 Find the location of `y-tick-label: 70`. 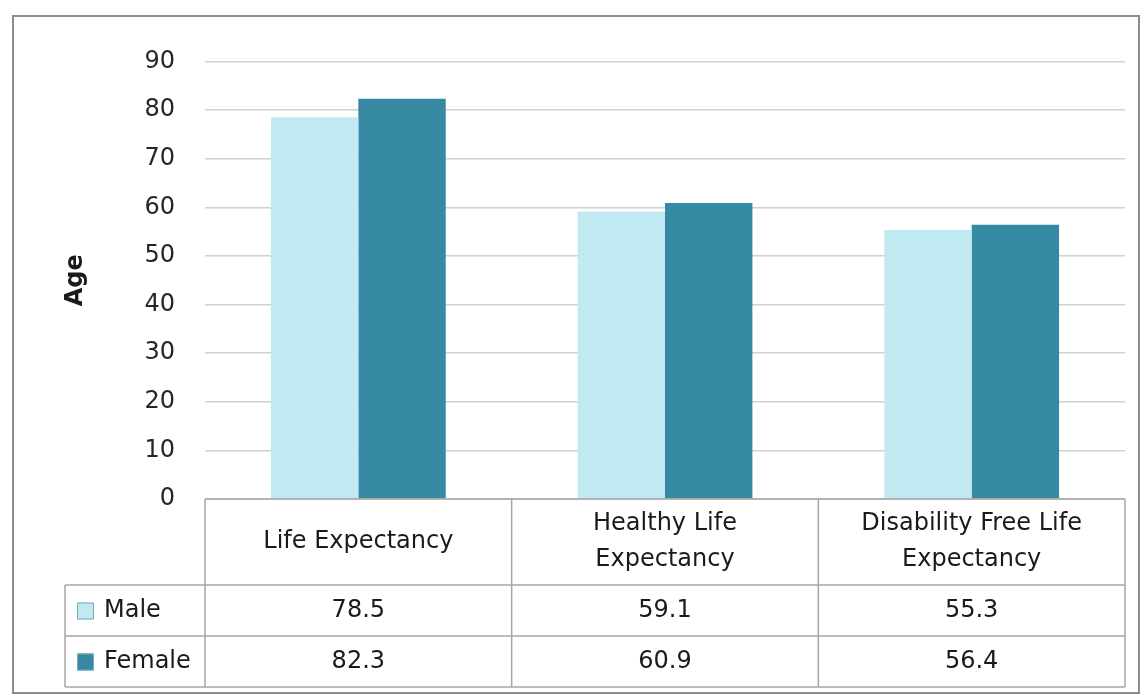

y-tick-label: 70 is located at coordinates (159, 156).